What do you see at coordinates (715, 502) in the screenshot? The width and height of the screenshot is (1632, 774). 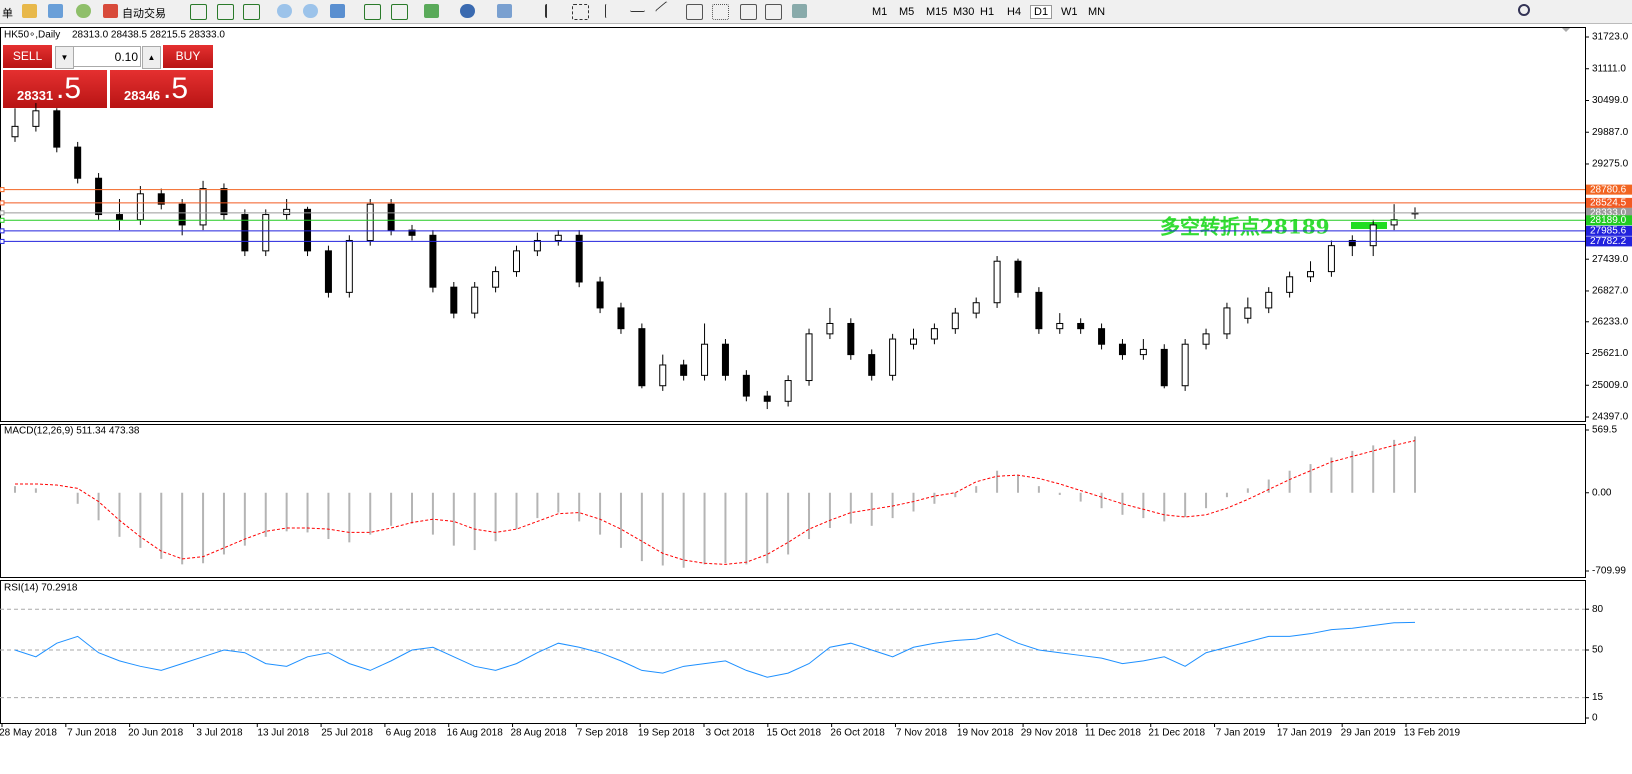 I see `signal-line` at bounding box center [715, 502].